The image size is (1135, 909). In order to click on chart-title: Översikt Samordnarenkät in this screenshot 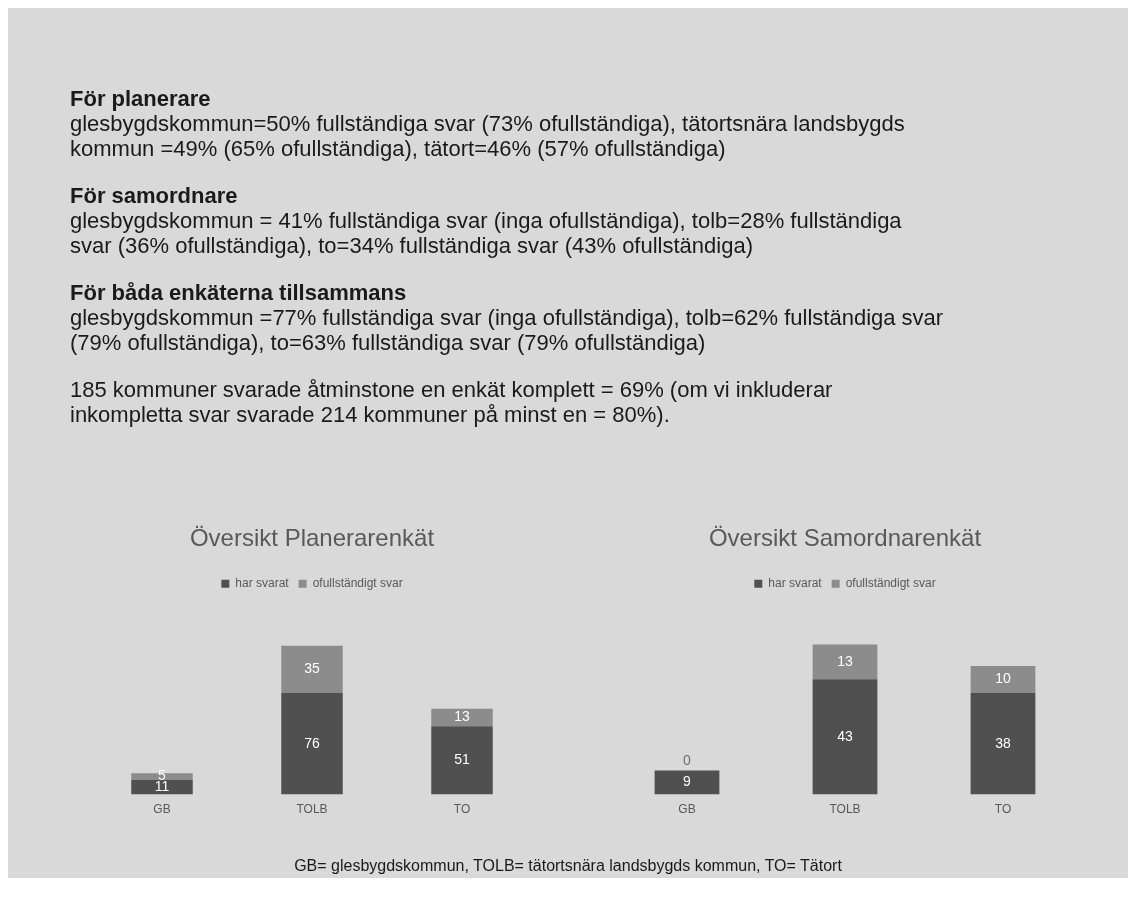, I will do `click(845, 538)`.